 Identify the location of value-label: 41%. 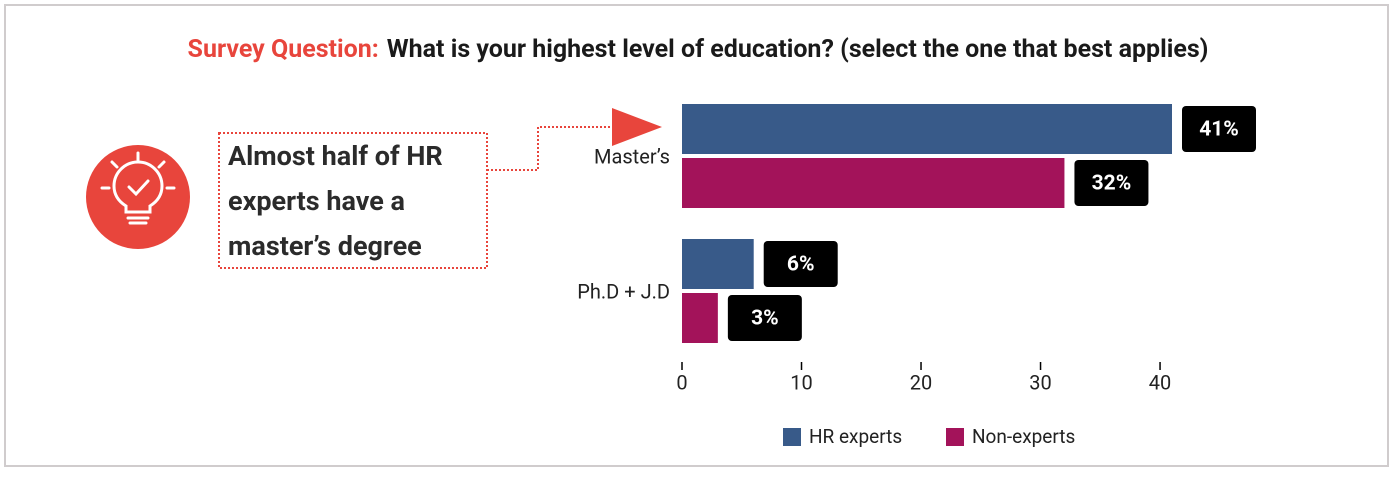
(1219, 130).